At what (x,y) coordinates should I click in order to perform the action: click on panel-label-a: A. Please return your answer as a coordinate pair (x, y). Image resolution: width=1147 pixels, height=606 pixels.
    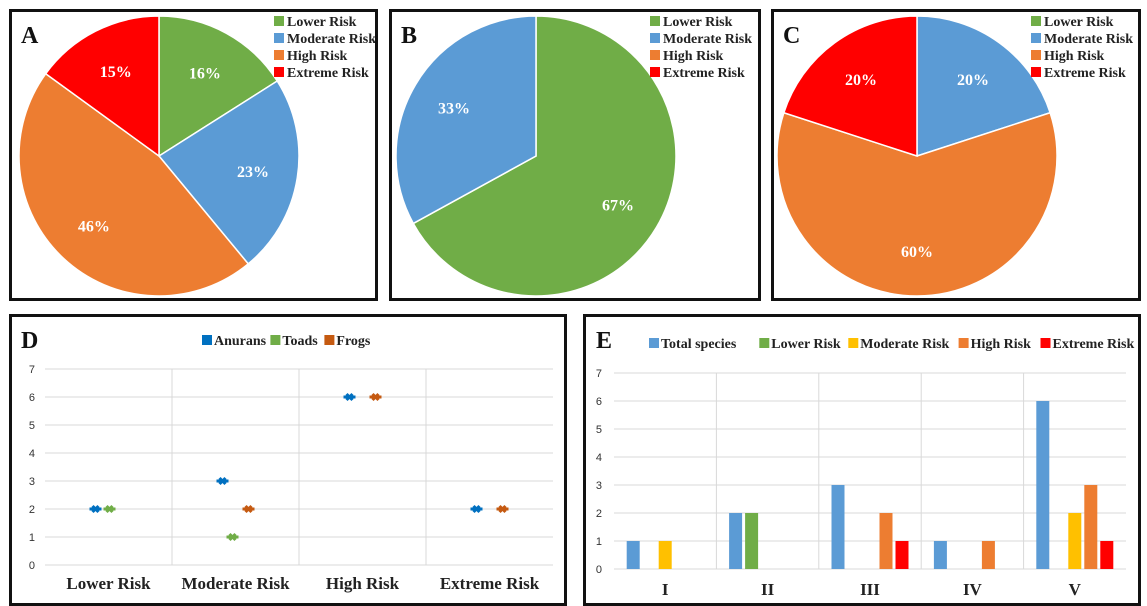
    Looking at the image, I should click on (30, 36).